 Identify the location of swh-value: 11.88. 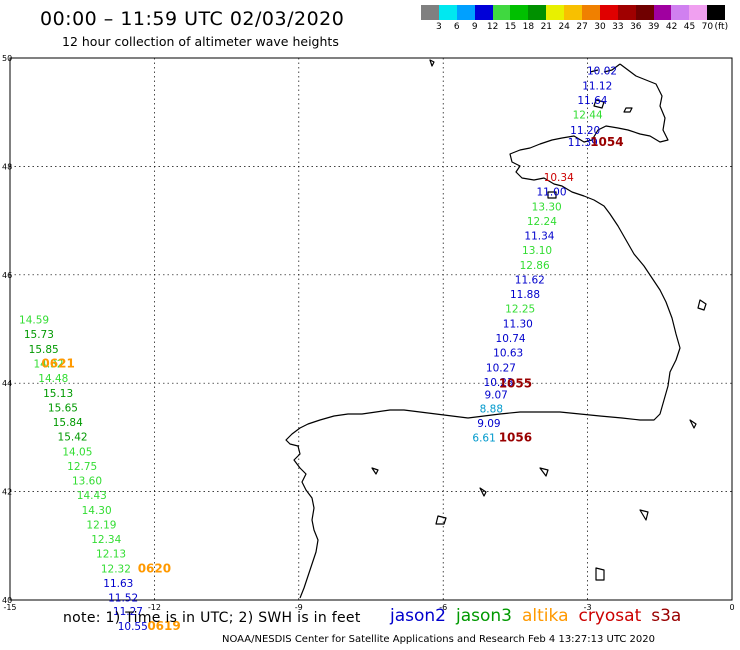
(525, 295).